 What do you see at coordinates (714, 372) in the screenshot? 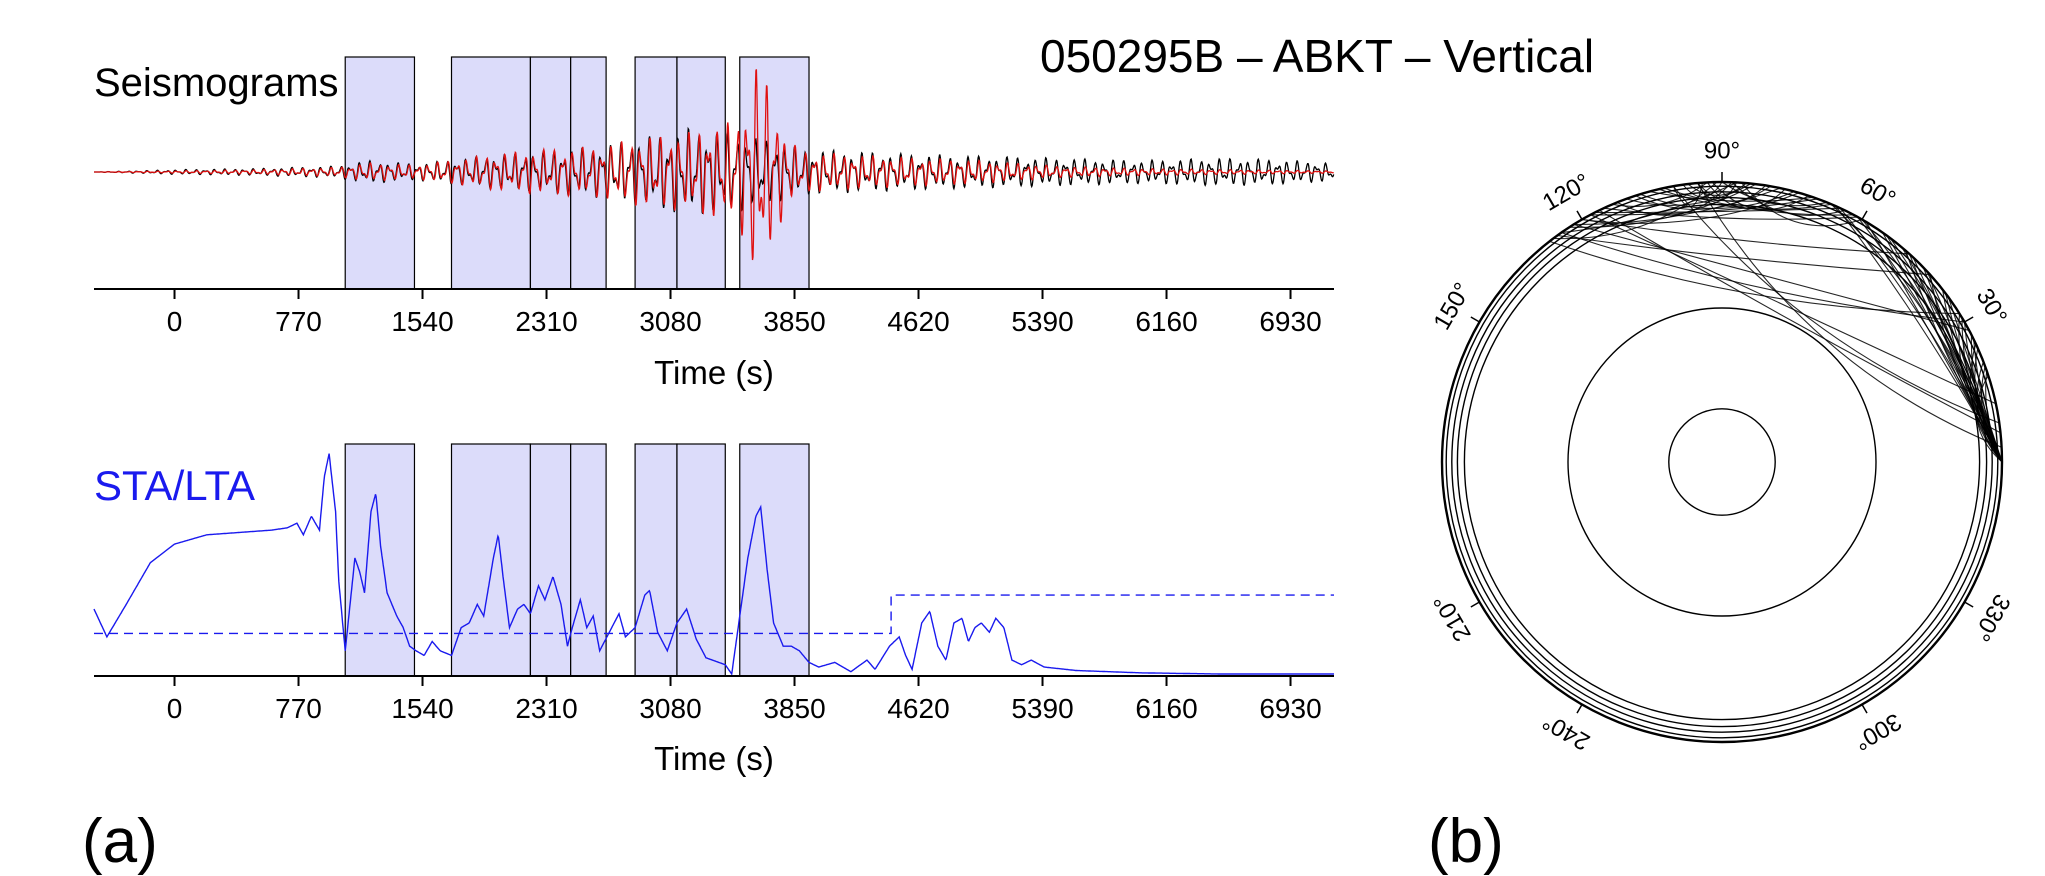
I see `seismogram-x-label: Time (s)` at bounding box center [714, 372].